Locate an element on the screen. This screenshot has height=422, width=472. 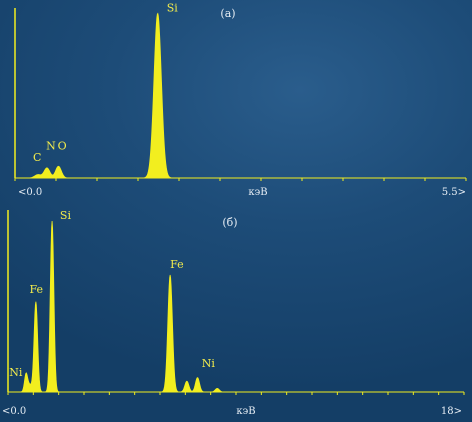
peak-label-n: N is located at coordinates (51, 145).